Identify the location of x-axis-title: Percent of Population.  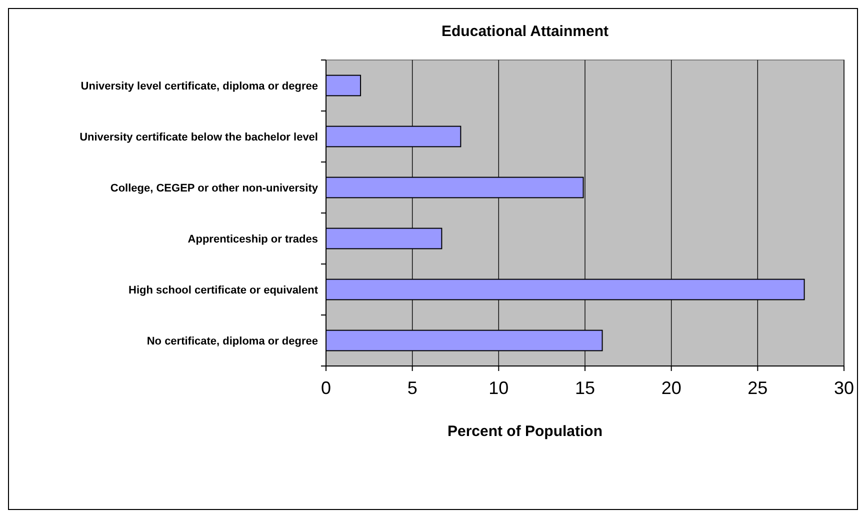
(525, 431).